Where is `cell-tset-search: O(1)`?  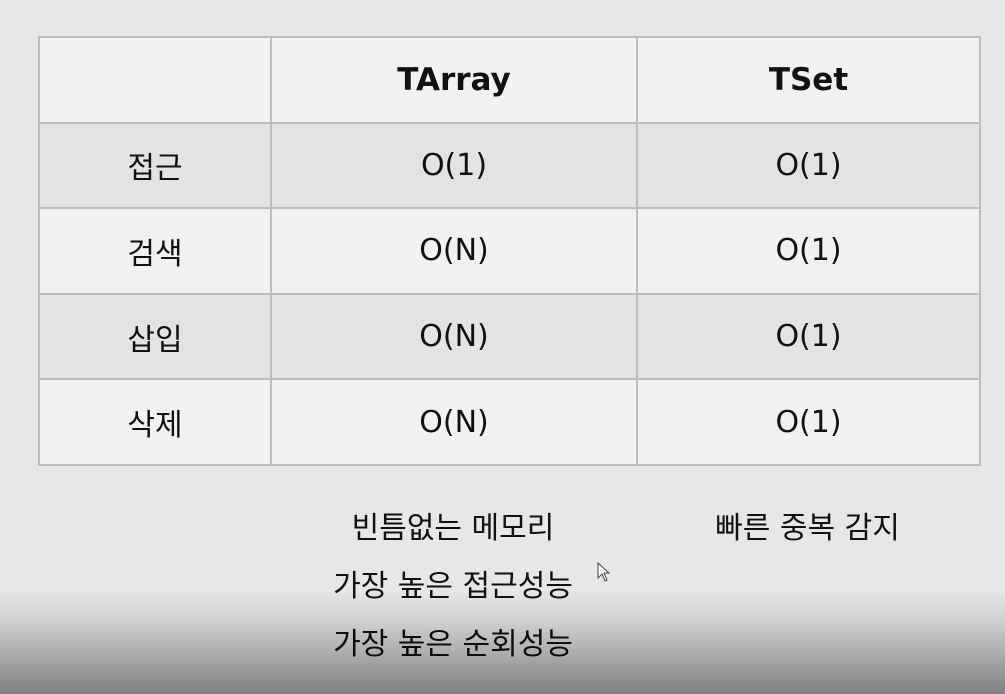
cell-tset-search: O(1) is located at coordinates (808, 251).